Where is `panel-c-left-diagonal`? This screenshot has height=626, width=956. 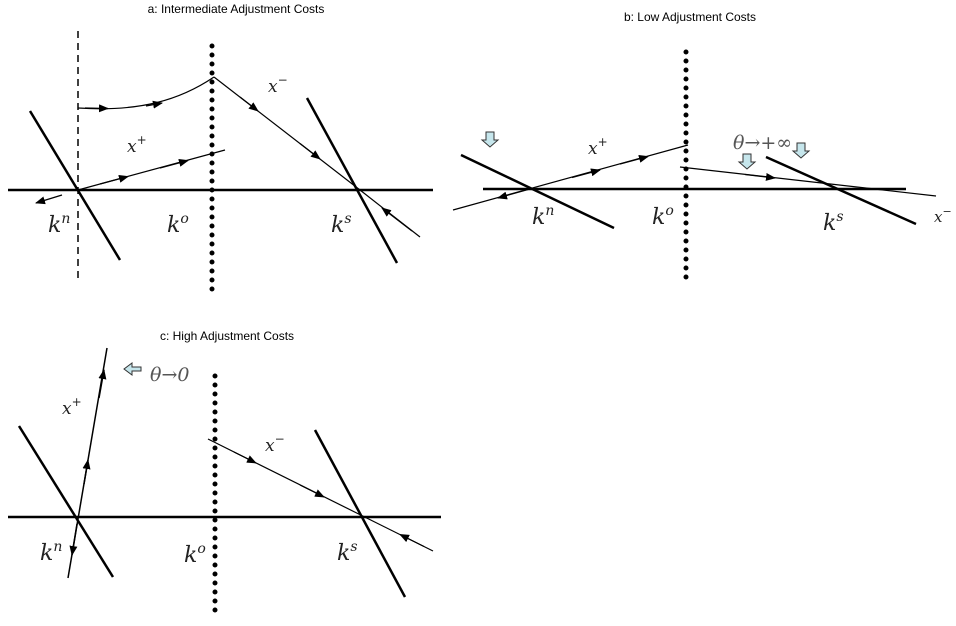
panel-c-left-diagonal is located at coordinates (66, 501).